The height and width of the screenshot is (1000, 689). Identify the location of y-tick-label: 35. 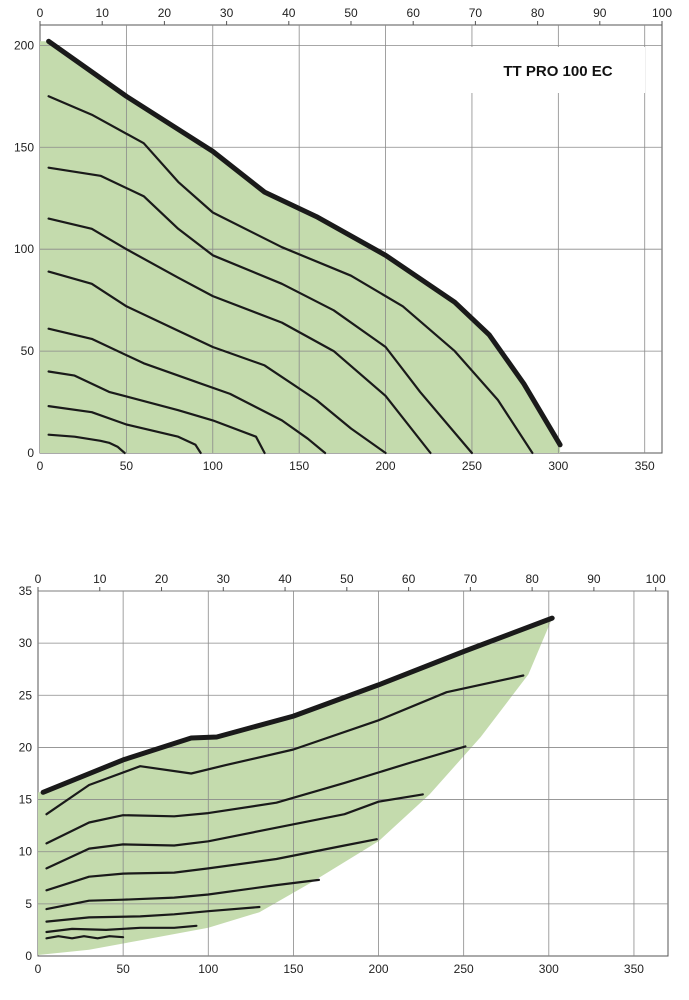
(26, 591).